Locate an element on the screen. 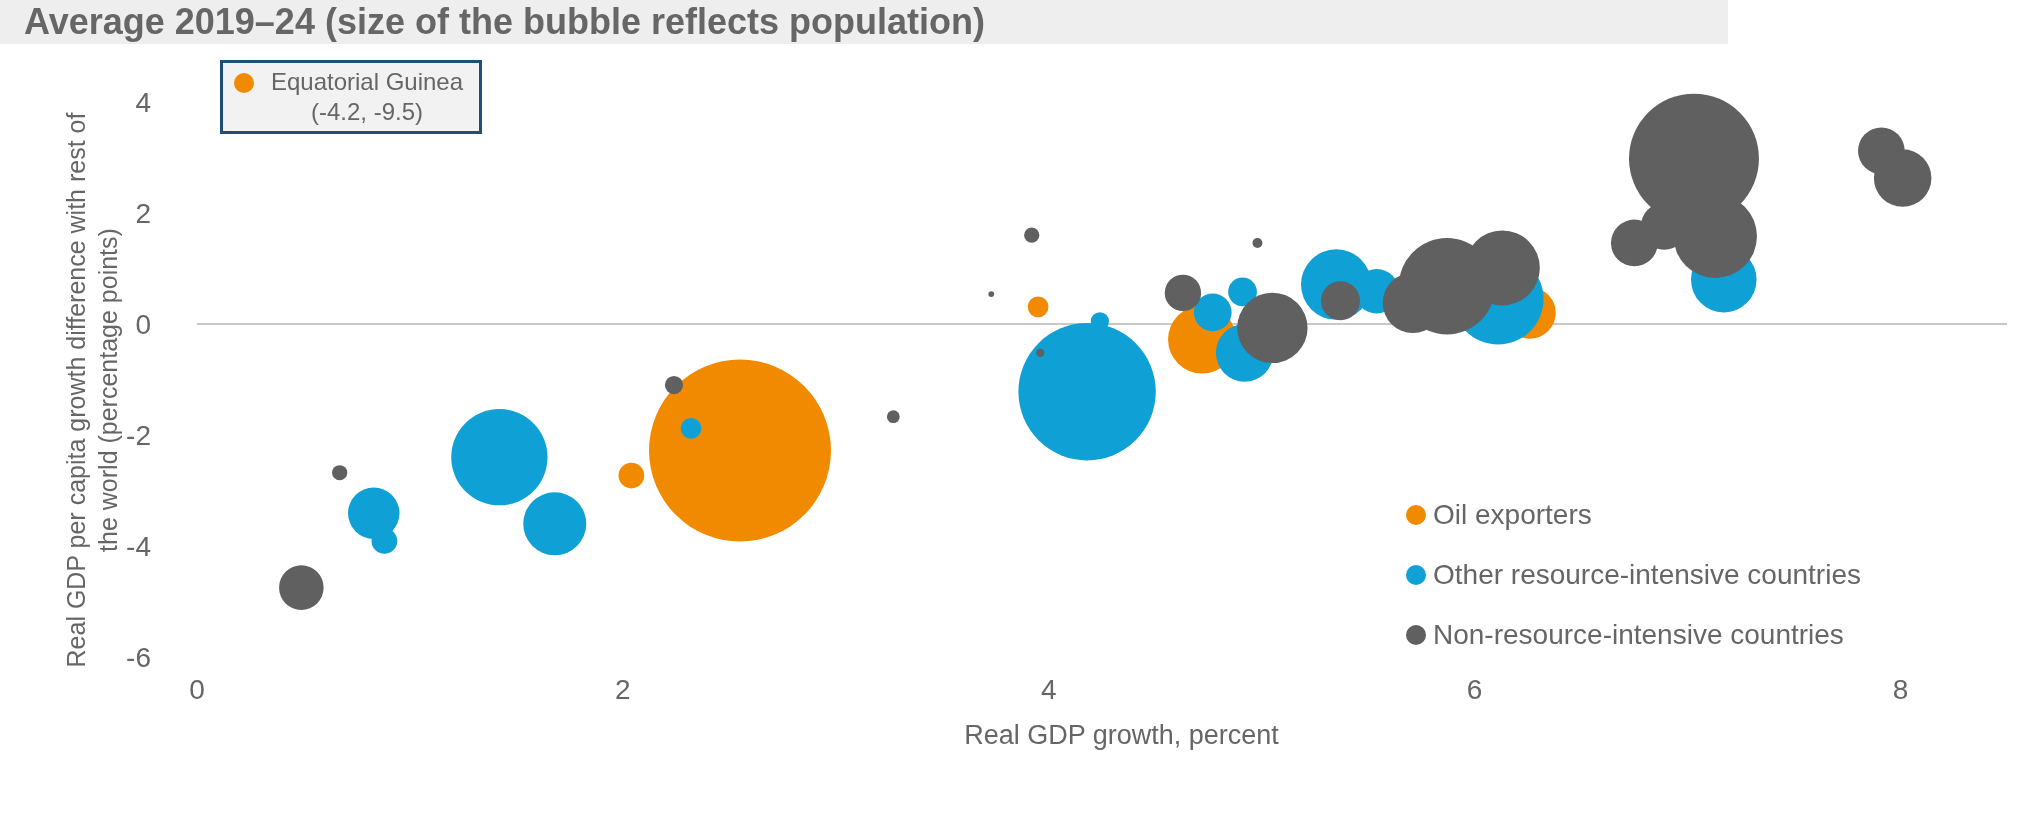  y-tick-label: -6 is located at coordinates (138, 657).